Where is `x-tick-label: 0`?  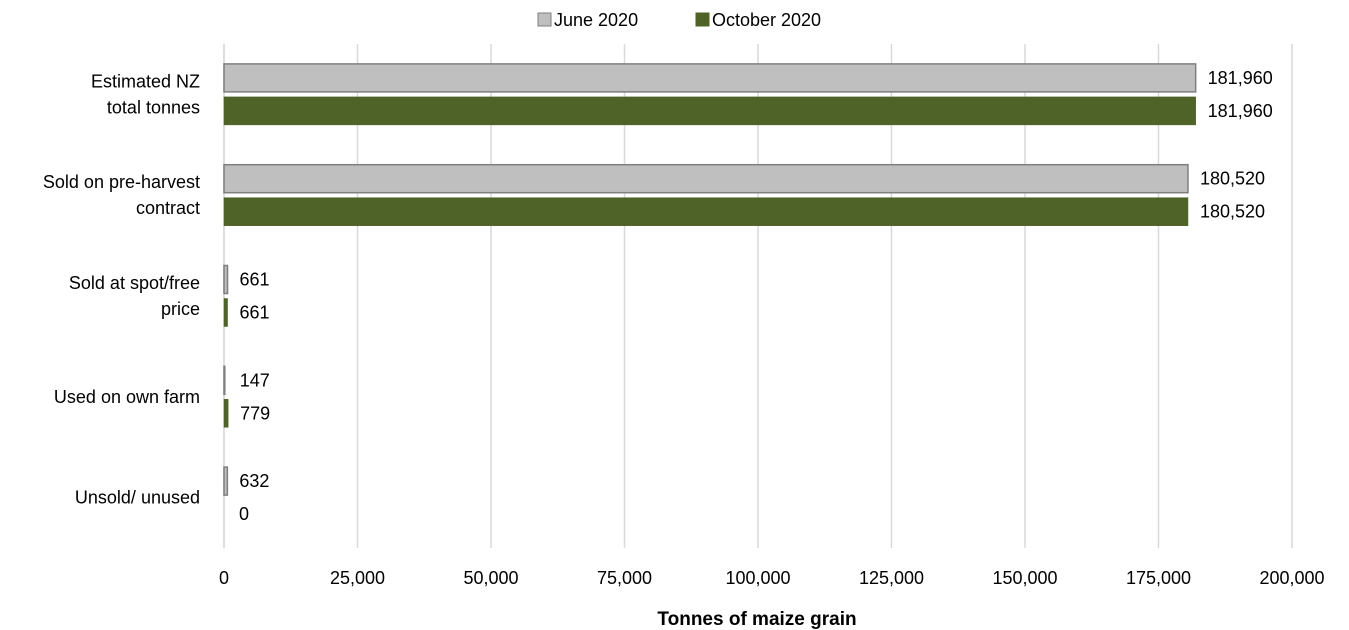
x-tick-label: 0 is located at coordinates (224, 578).